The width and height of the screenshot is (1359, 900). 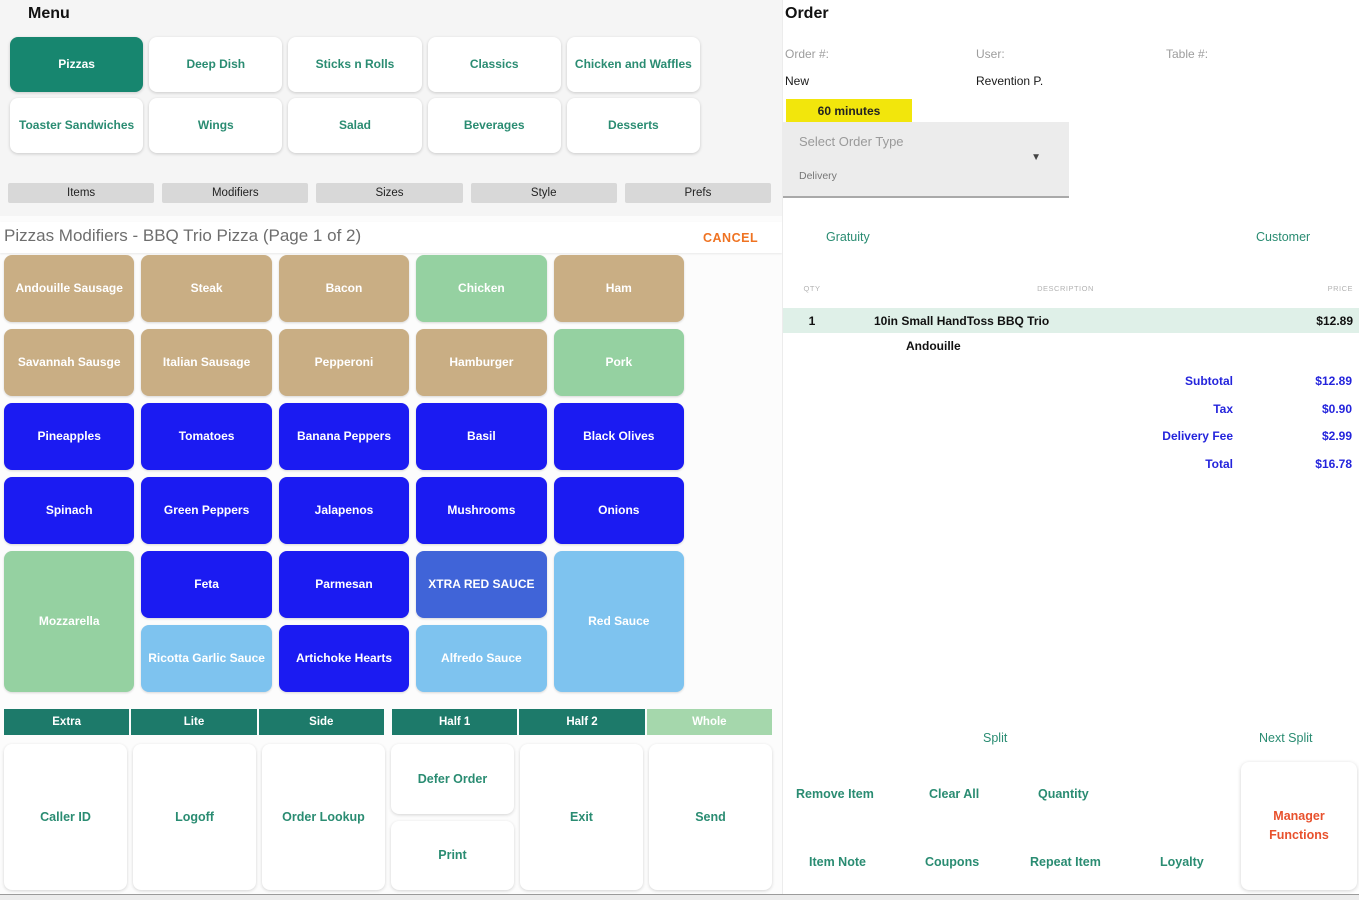 I want to click on send-button: Send, so click(x=710, y=817).